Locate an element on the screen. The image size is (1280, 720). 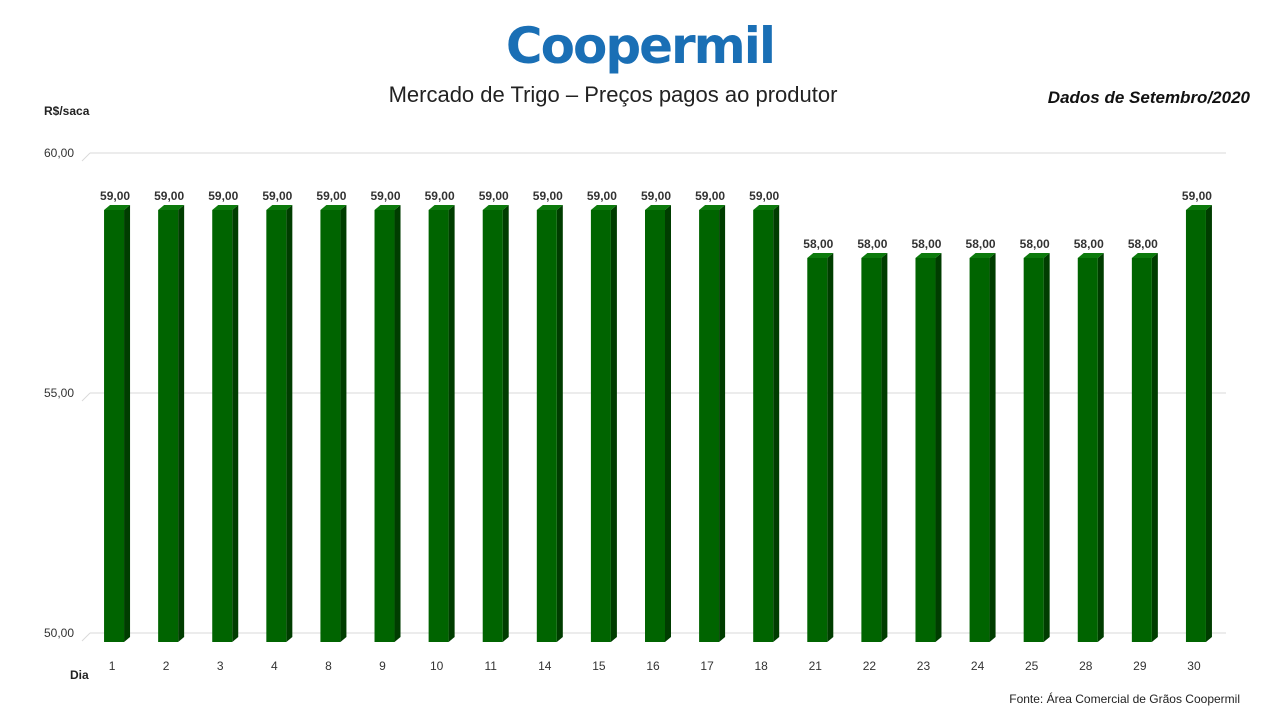
x-tick-label: 4 is located at coordinates (274, 666).